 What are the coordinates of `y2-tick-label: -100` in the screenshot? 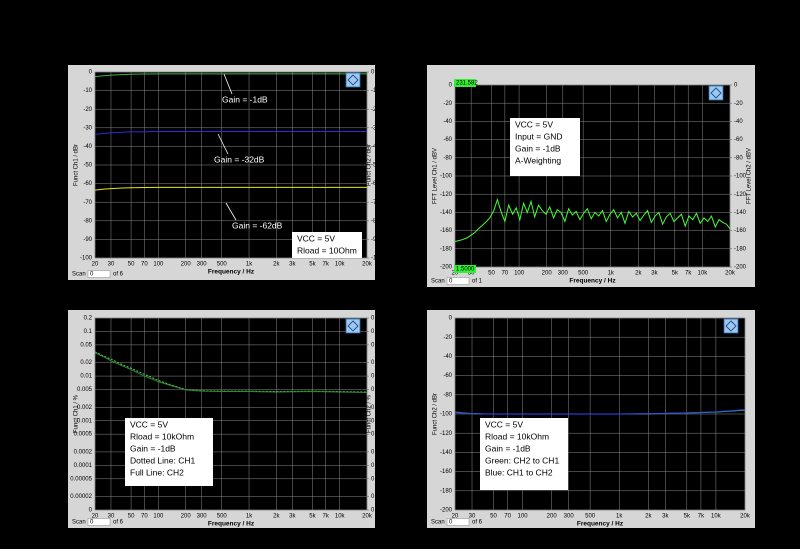 It's located at (377, 259).